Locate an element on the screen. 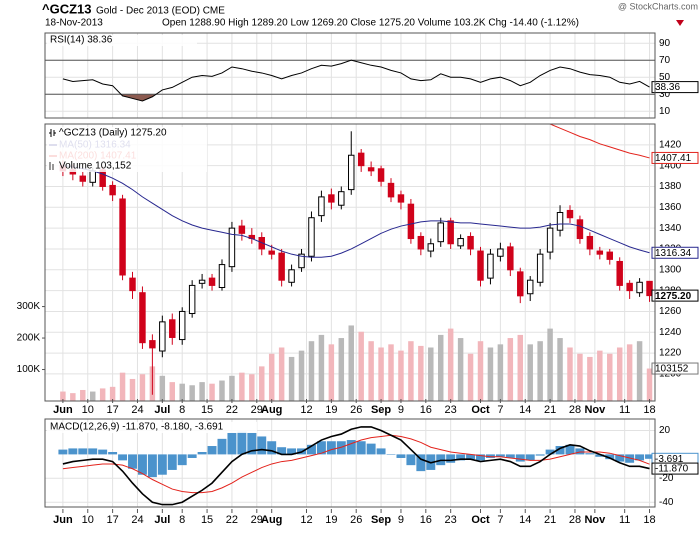  value-marker-label: 103152 is located at coordinates (672, 369).